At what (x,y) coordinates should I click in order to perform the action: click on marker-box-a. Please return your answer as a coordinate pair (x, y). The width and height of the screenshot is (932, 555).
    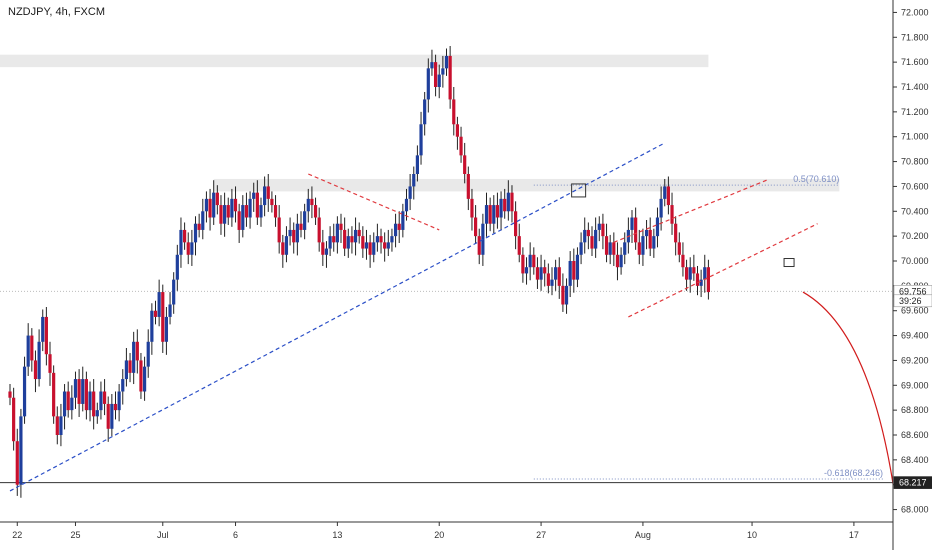
    Looking at the image, I should click on (579, 190).